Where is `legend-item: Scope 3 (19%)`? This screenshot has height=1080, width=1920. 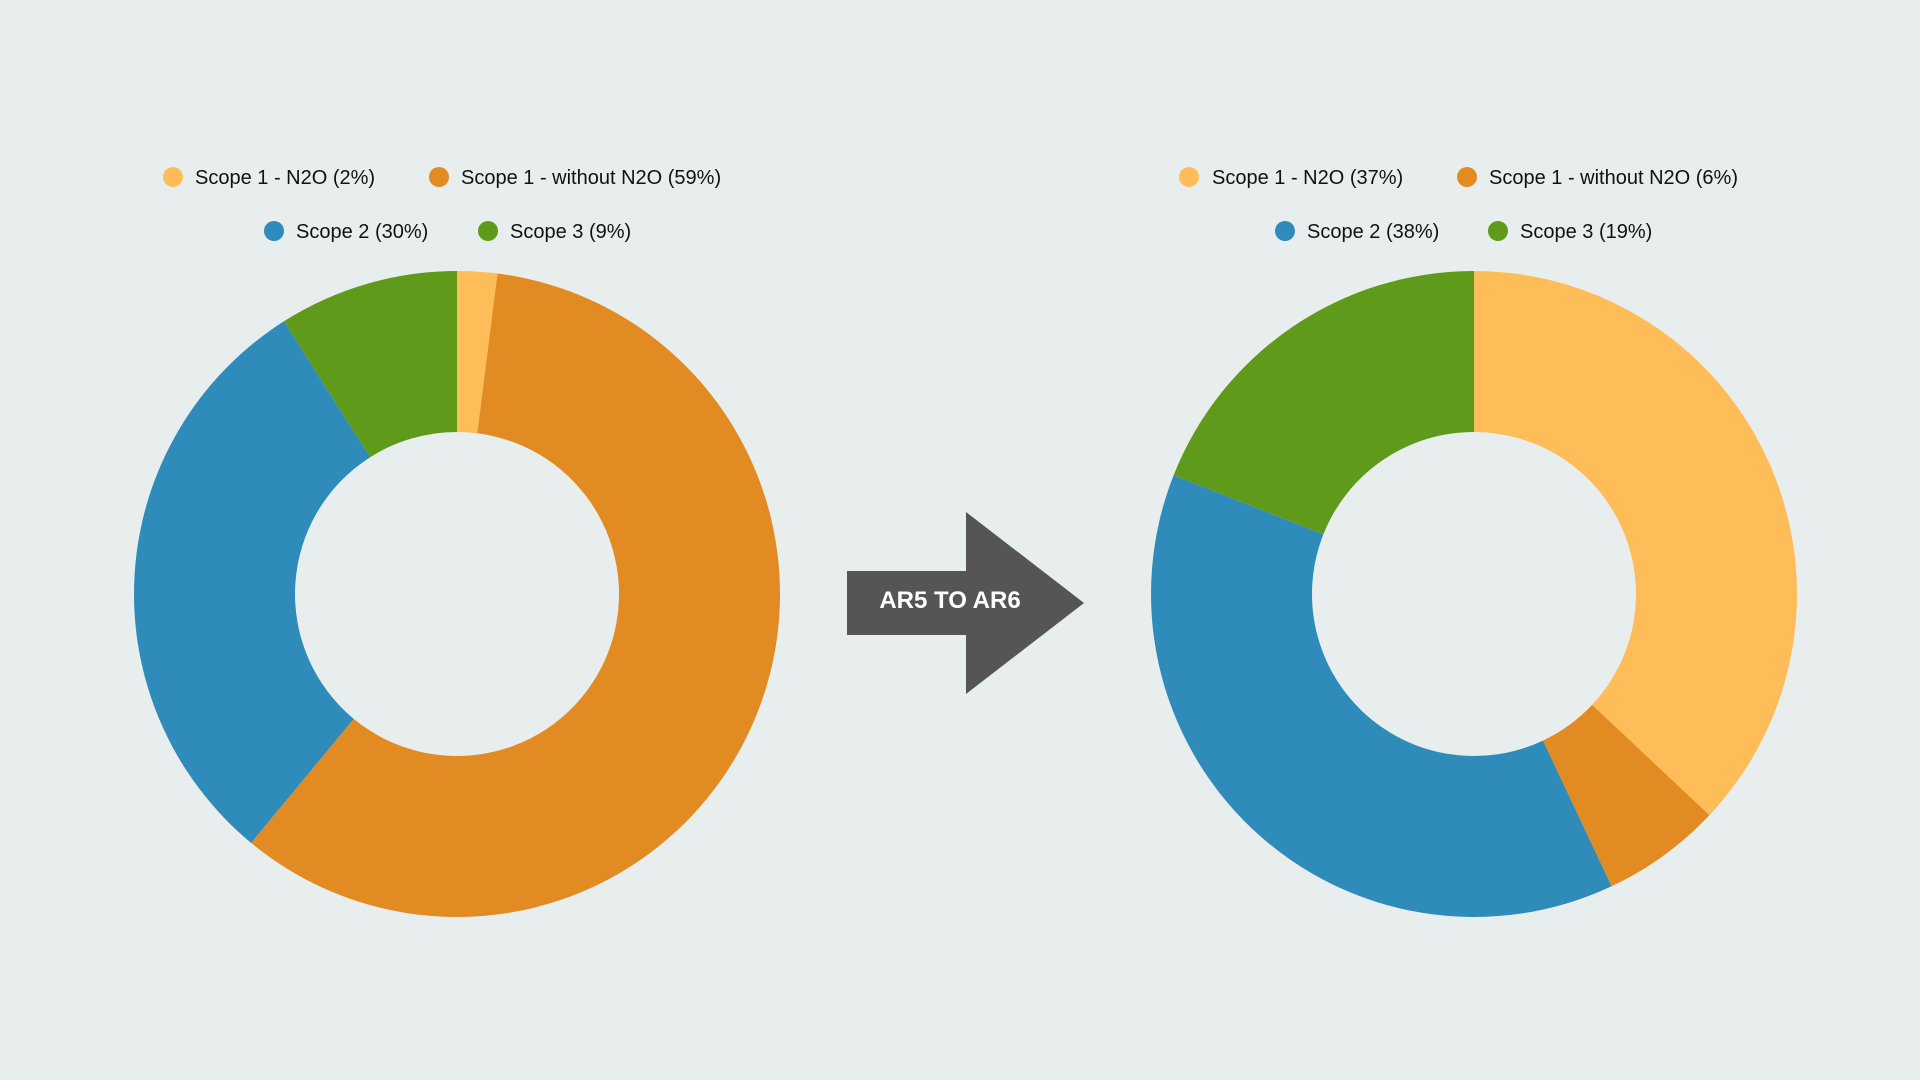
legend-item: Scope 3 (19%) is located at coordinates (1570, 232).